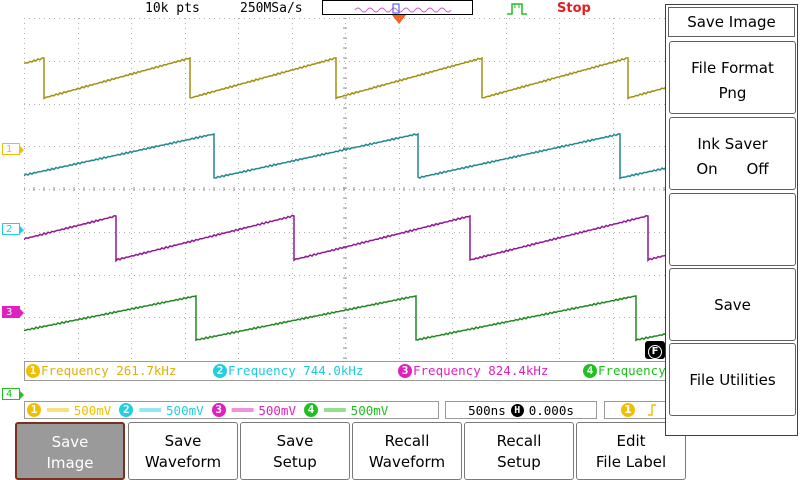 The image size is (800, 480). I want to click on ink-saver-off-option: Off, so click(757, 169).